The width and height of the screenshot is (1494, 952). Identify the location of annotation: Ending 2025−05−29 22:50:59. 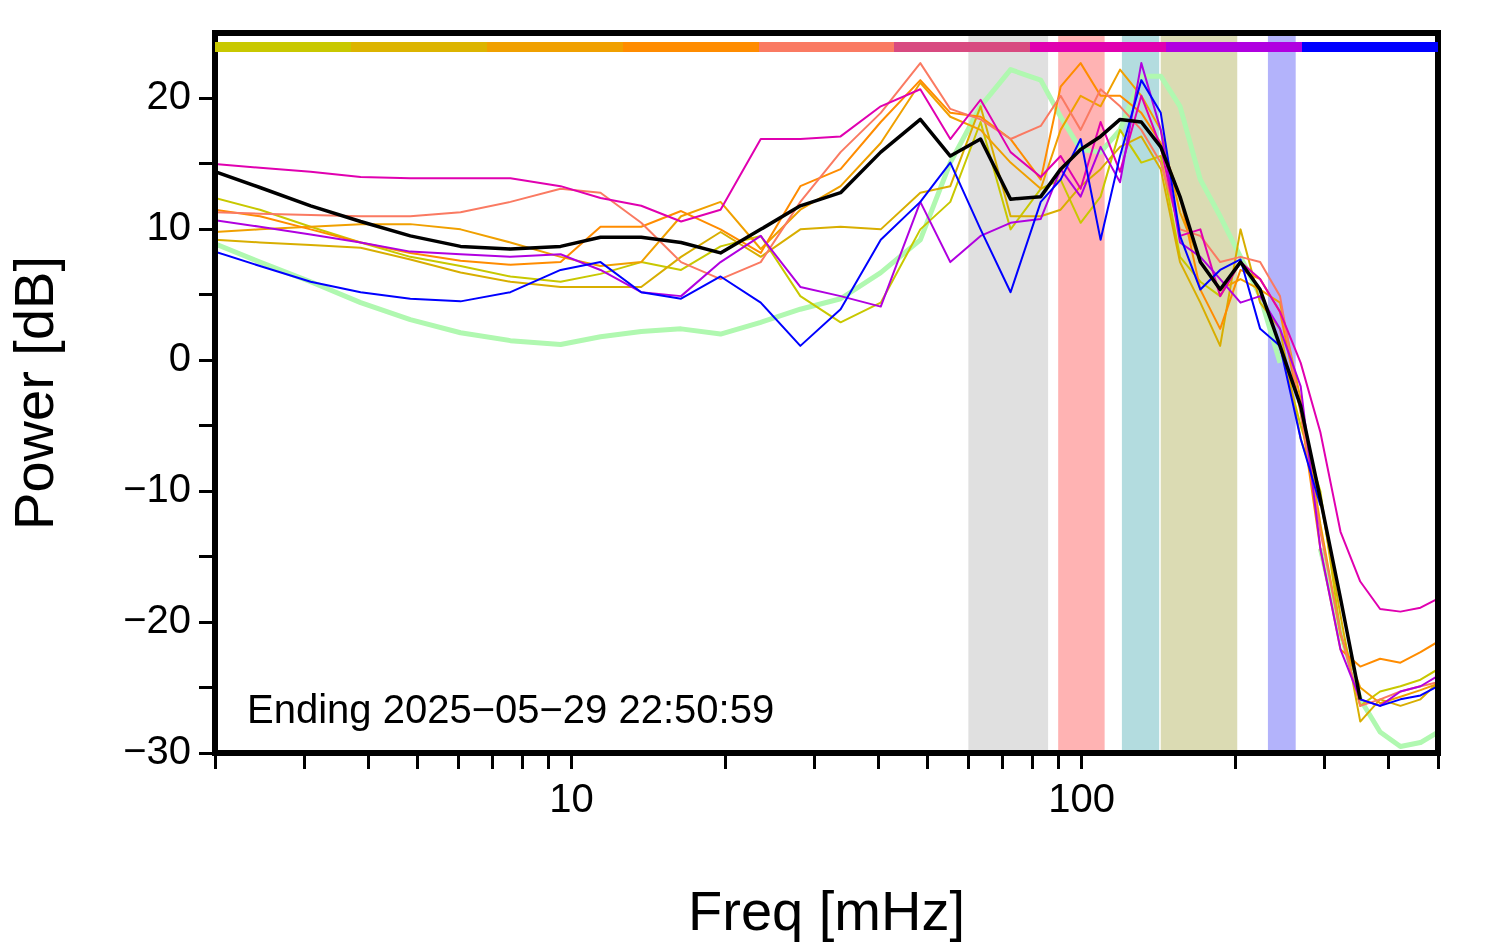
(511, 709).